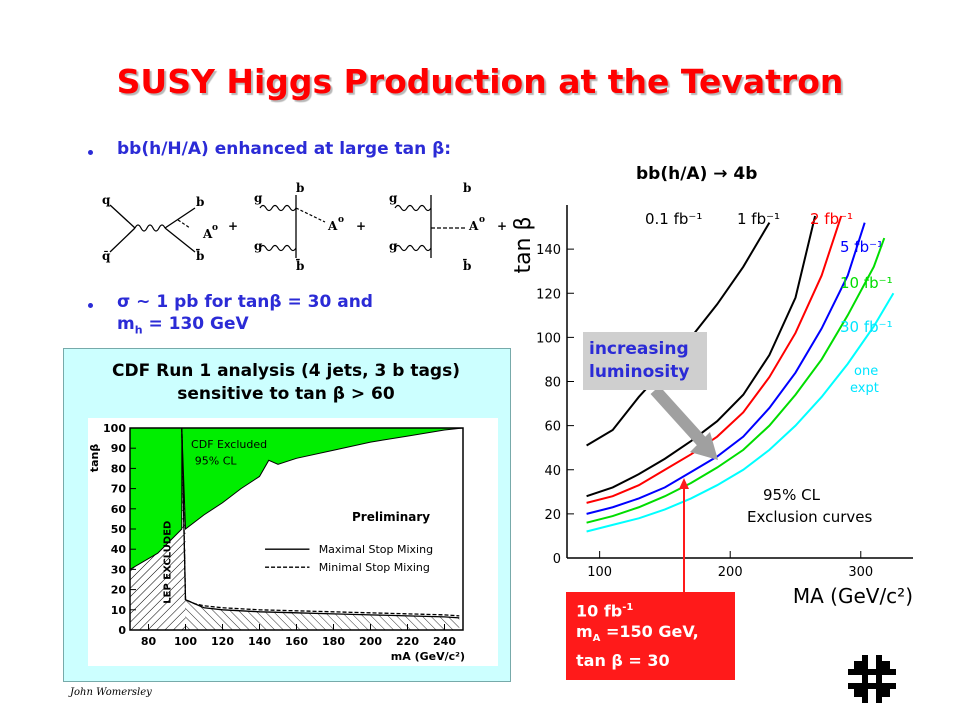 This screenshot has width=960, height=720. What do you see at coordinates (229, 444) in the screenshot?
I see `annotation-cdf-excluded: CDF Excluded` at bounding box center [229, 444].